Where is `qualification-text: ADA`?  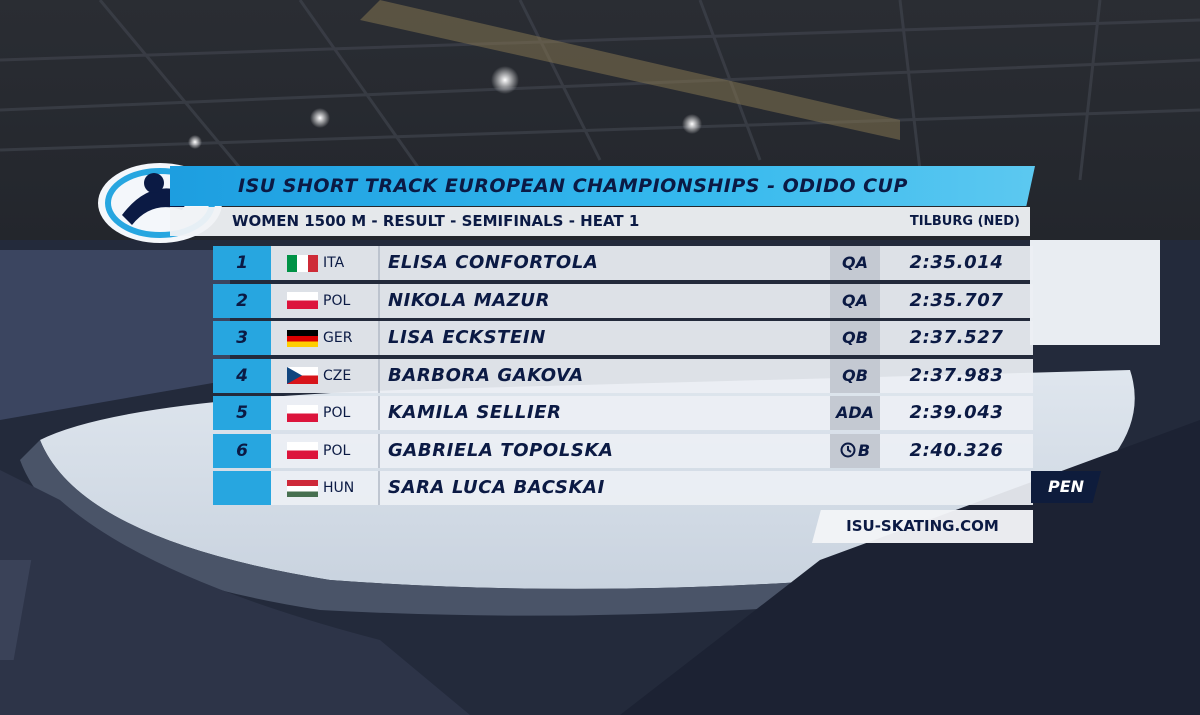 qualification-text: ADA is located at coordinates (855, 412).